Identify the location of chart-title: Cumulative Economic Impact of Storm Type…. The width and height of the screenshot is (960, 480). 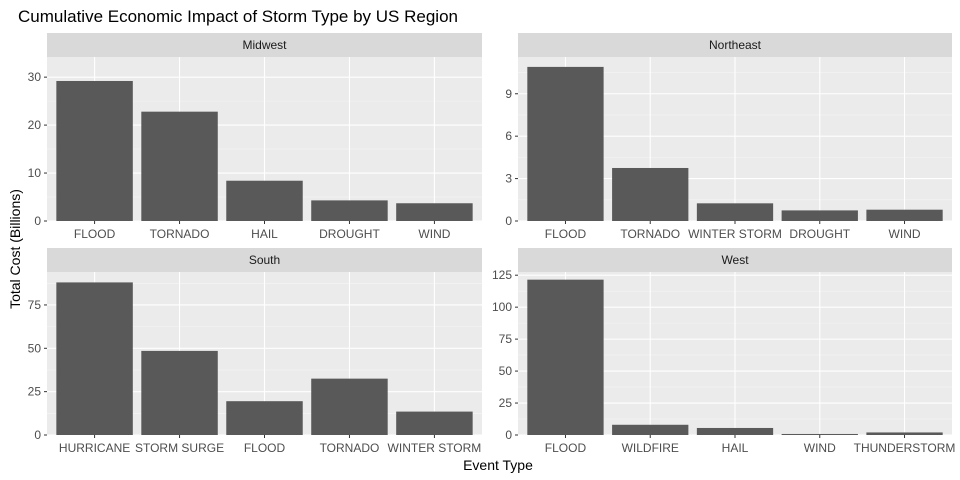
(238, 16).